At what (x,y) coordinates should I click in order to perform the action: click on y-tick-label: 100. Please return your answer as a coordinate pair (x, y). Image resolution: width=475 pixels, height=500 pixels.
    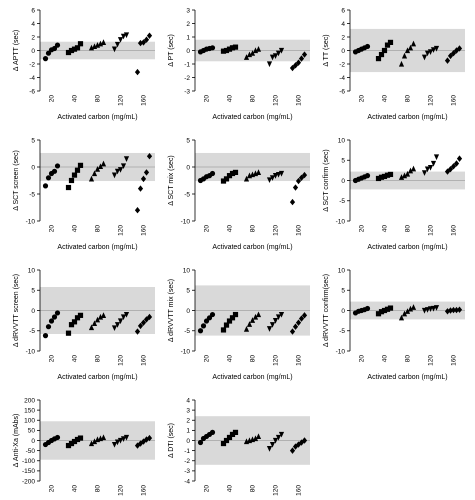
    Looking at the image, I should click on (29, 421).